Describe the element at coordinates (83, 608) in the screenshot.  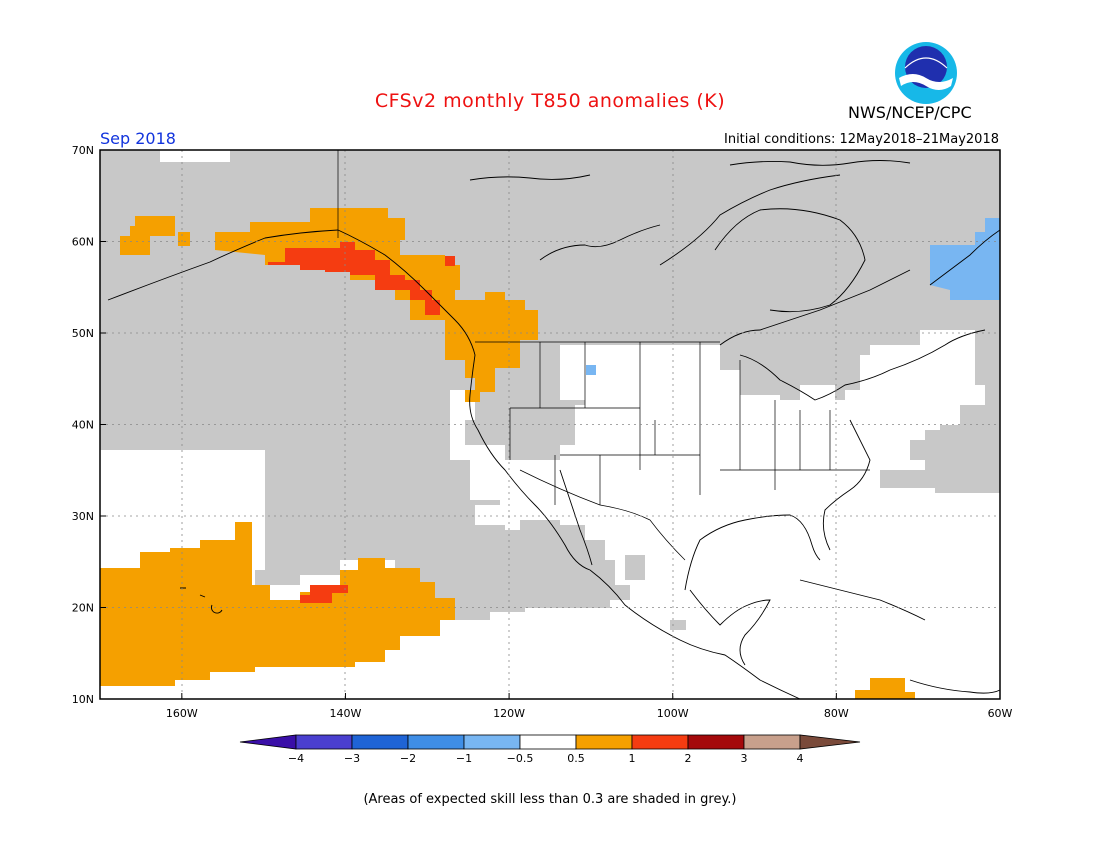
I see `lat-label: 20N` at that location.